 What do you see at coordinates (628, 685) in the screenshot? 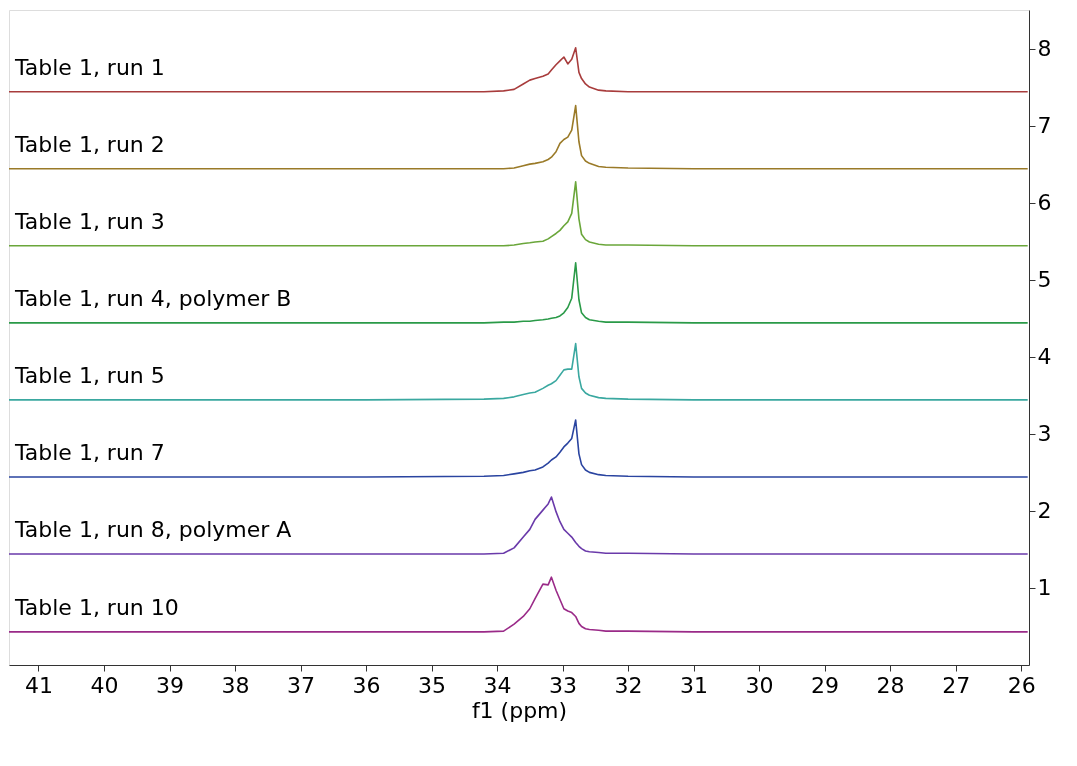
I see `x-tick-label: 32` at bounding box center [628, 685].